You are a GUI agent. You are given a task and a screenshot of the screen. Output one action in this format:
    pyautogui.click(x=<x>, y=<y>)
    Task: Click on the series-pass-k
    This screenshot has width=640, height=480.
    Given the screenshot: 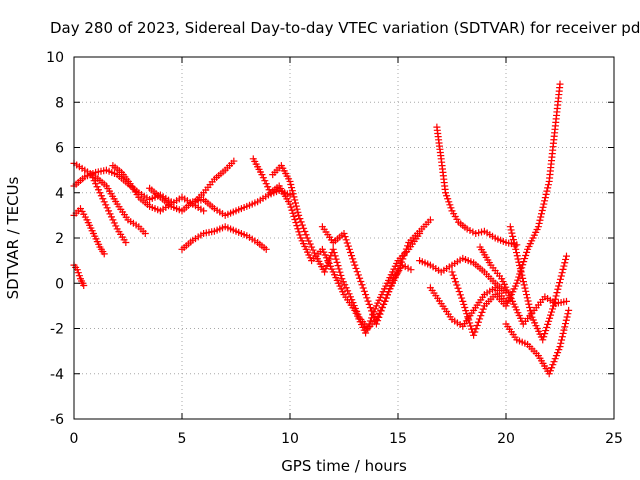 What is the action you would take?
    pyautogui.click(x=342, y=247)
    